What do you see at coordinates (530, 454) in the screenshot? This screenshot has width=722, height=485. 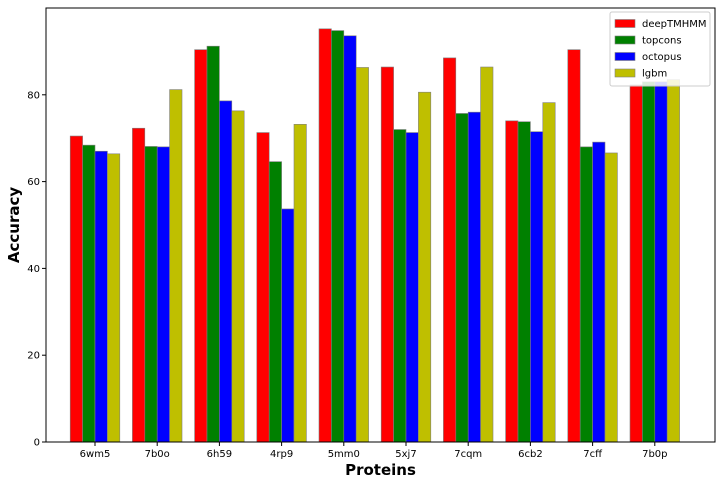 I see `x-tick-label: 6cb2` at bounding box center [530, 454].